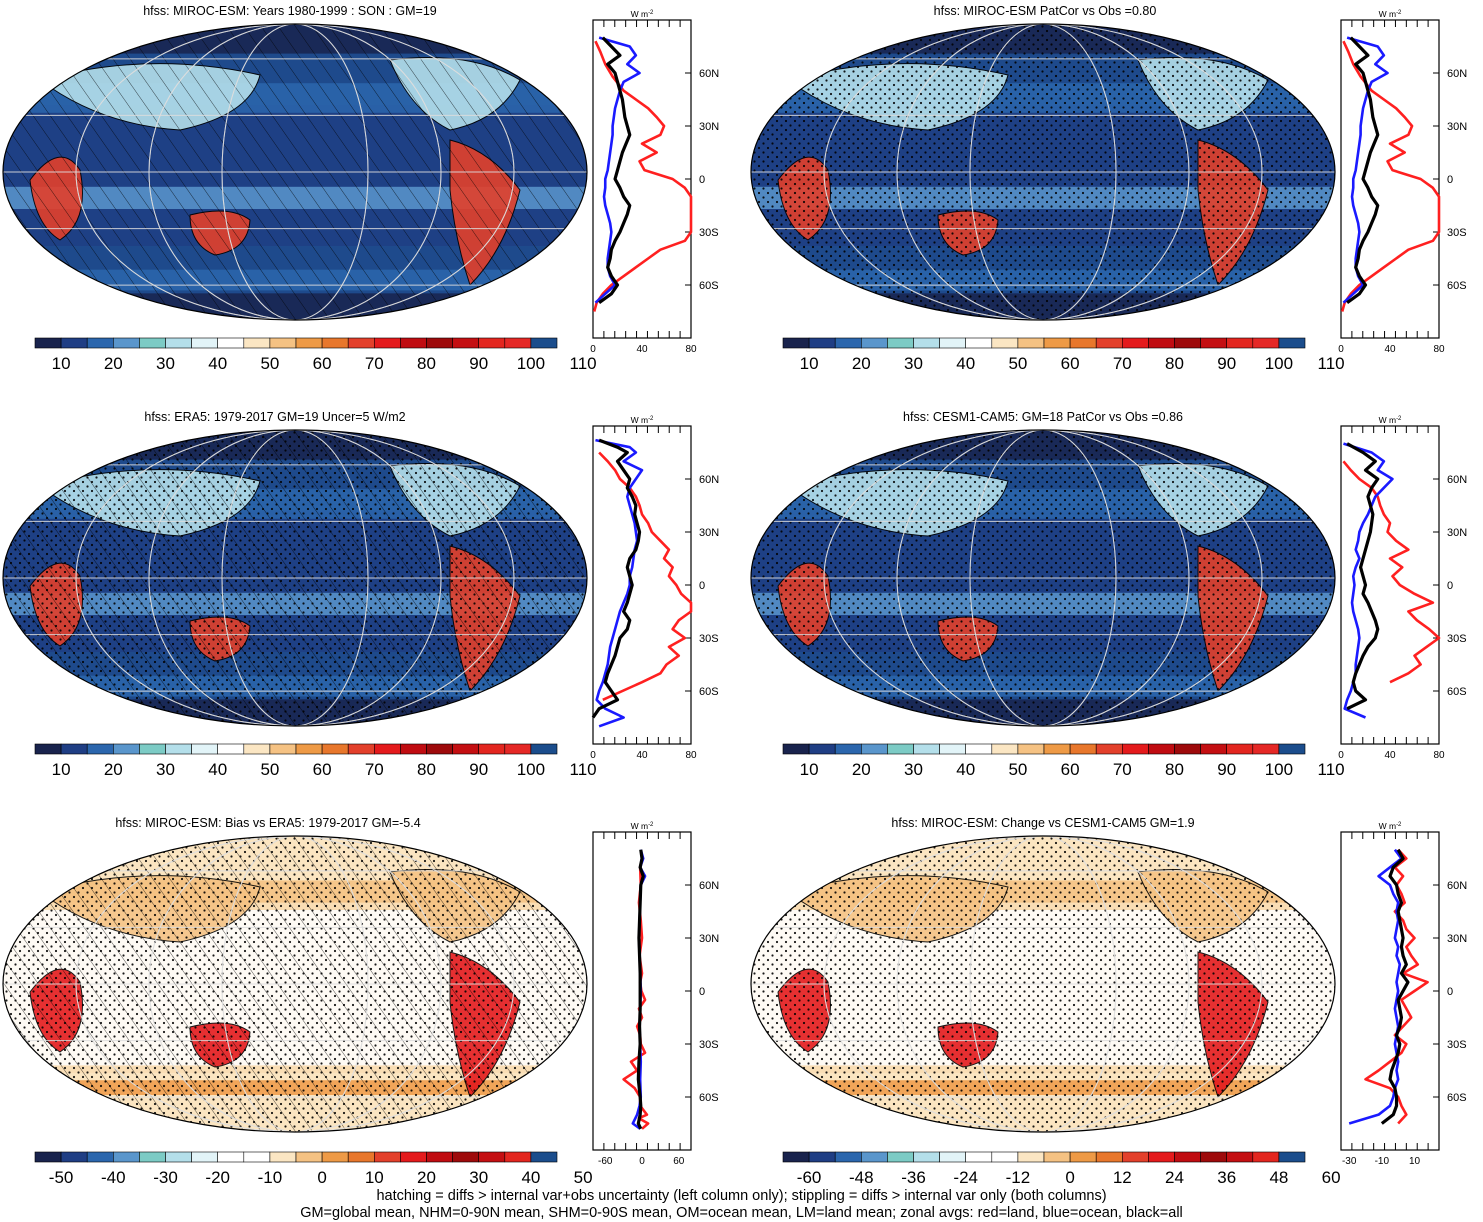  Describe the element at coordinates (965, 1177) in the screenshot. I see `colorbar-tick-label: -24` at that location.